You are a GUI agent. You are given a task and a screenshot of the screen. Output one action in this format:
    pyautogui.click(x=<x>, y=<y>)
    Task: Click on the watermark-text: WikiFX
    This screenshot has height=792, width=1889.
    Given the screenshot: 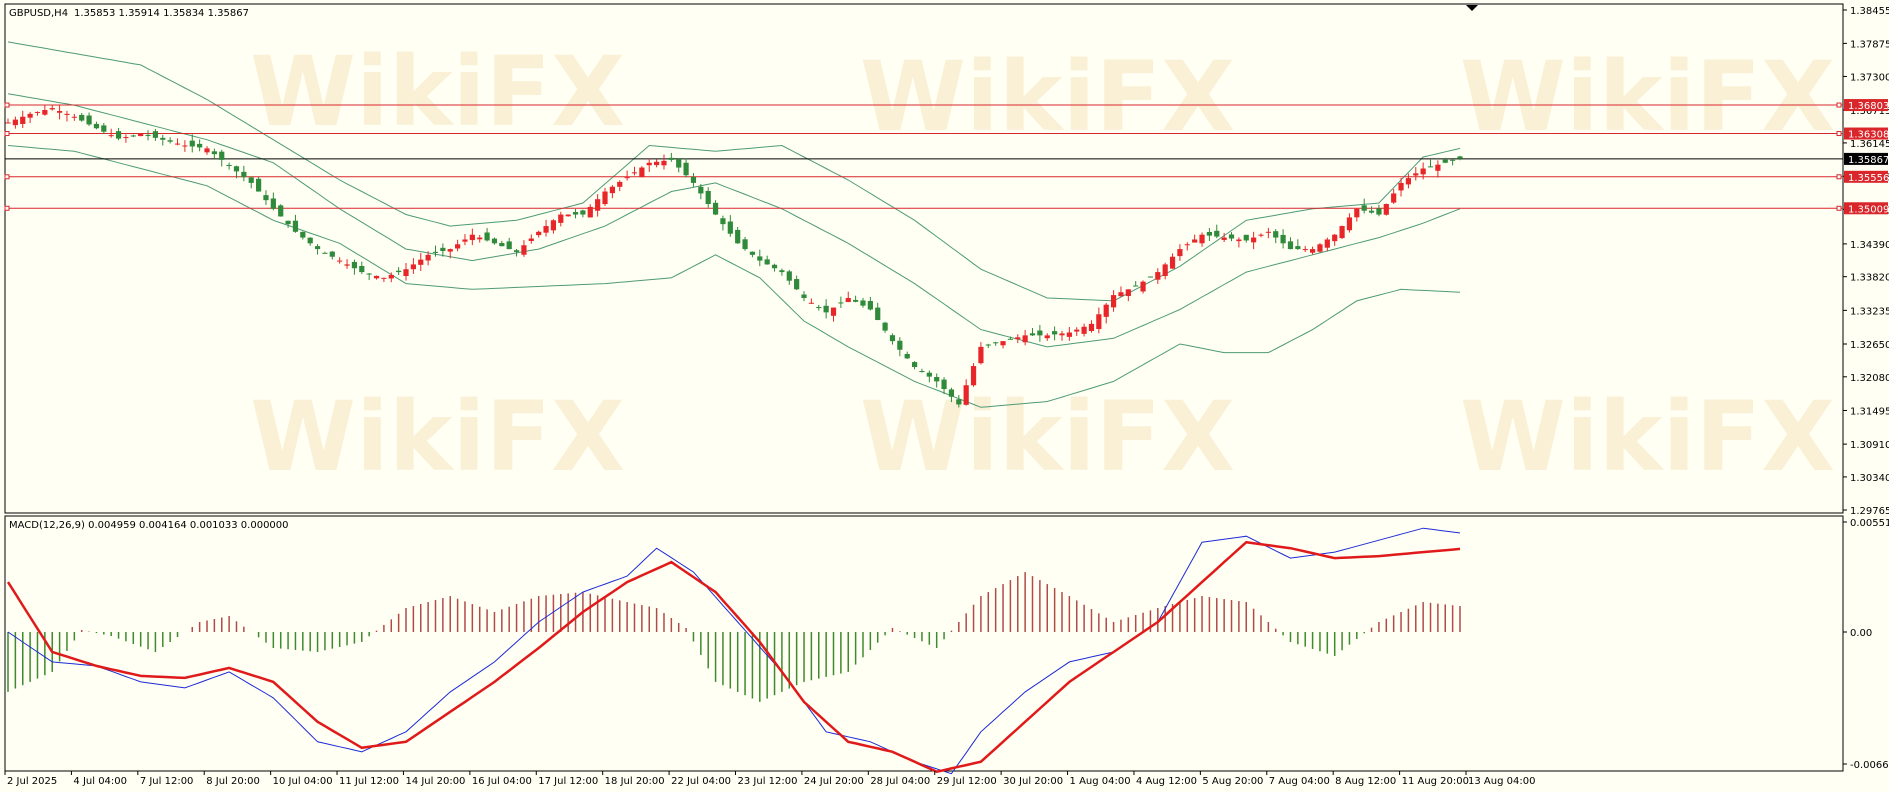 What is the action you would take?
    pyautogui.click(x=1647, y=97)
    